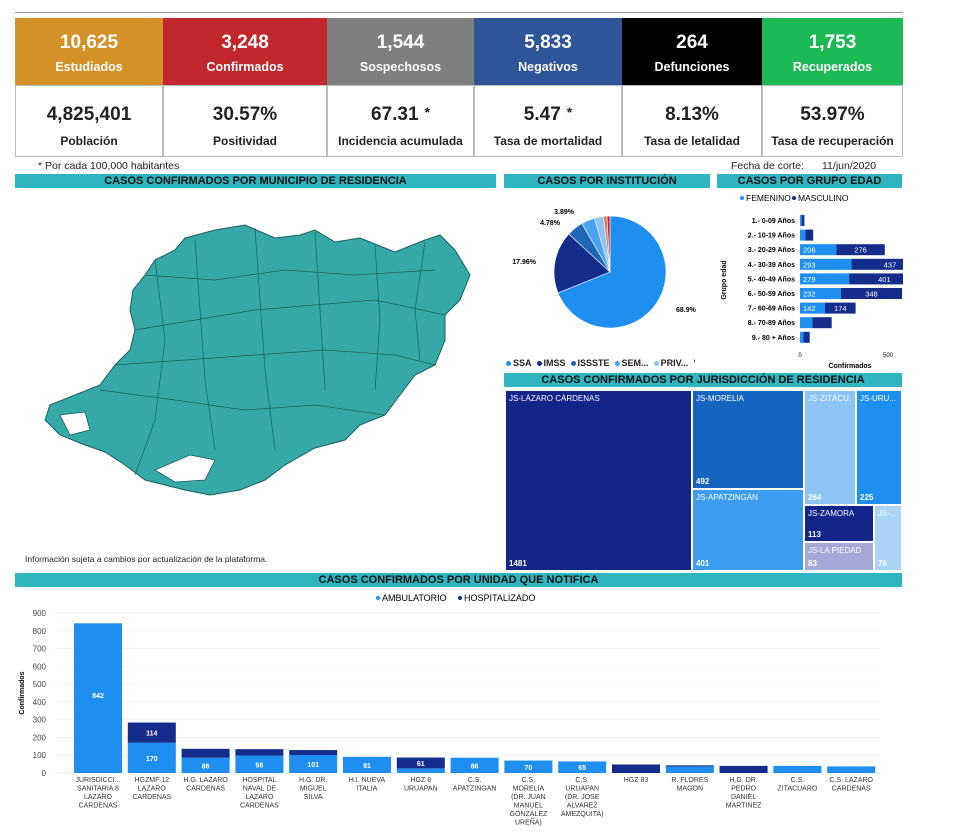 The width and height of the screenshot is (953, 837). I want to click on age-value-label: 437, so click(890, 264).